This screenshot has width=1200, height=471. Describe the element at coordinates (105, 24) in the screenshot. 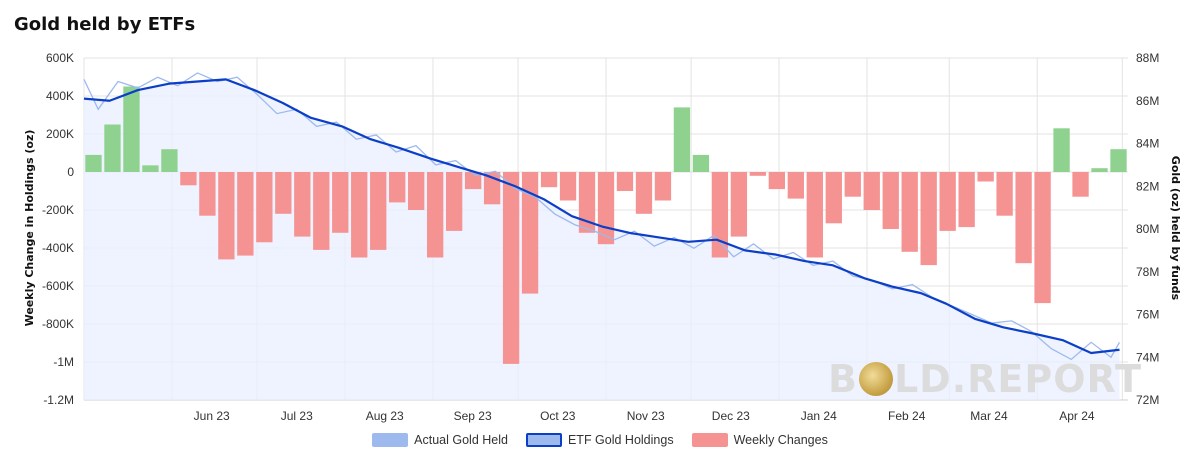

I see `chart-title: Gold held by ETFs` at that location.